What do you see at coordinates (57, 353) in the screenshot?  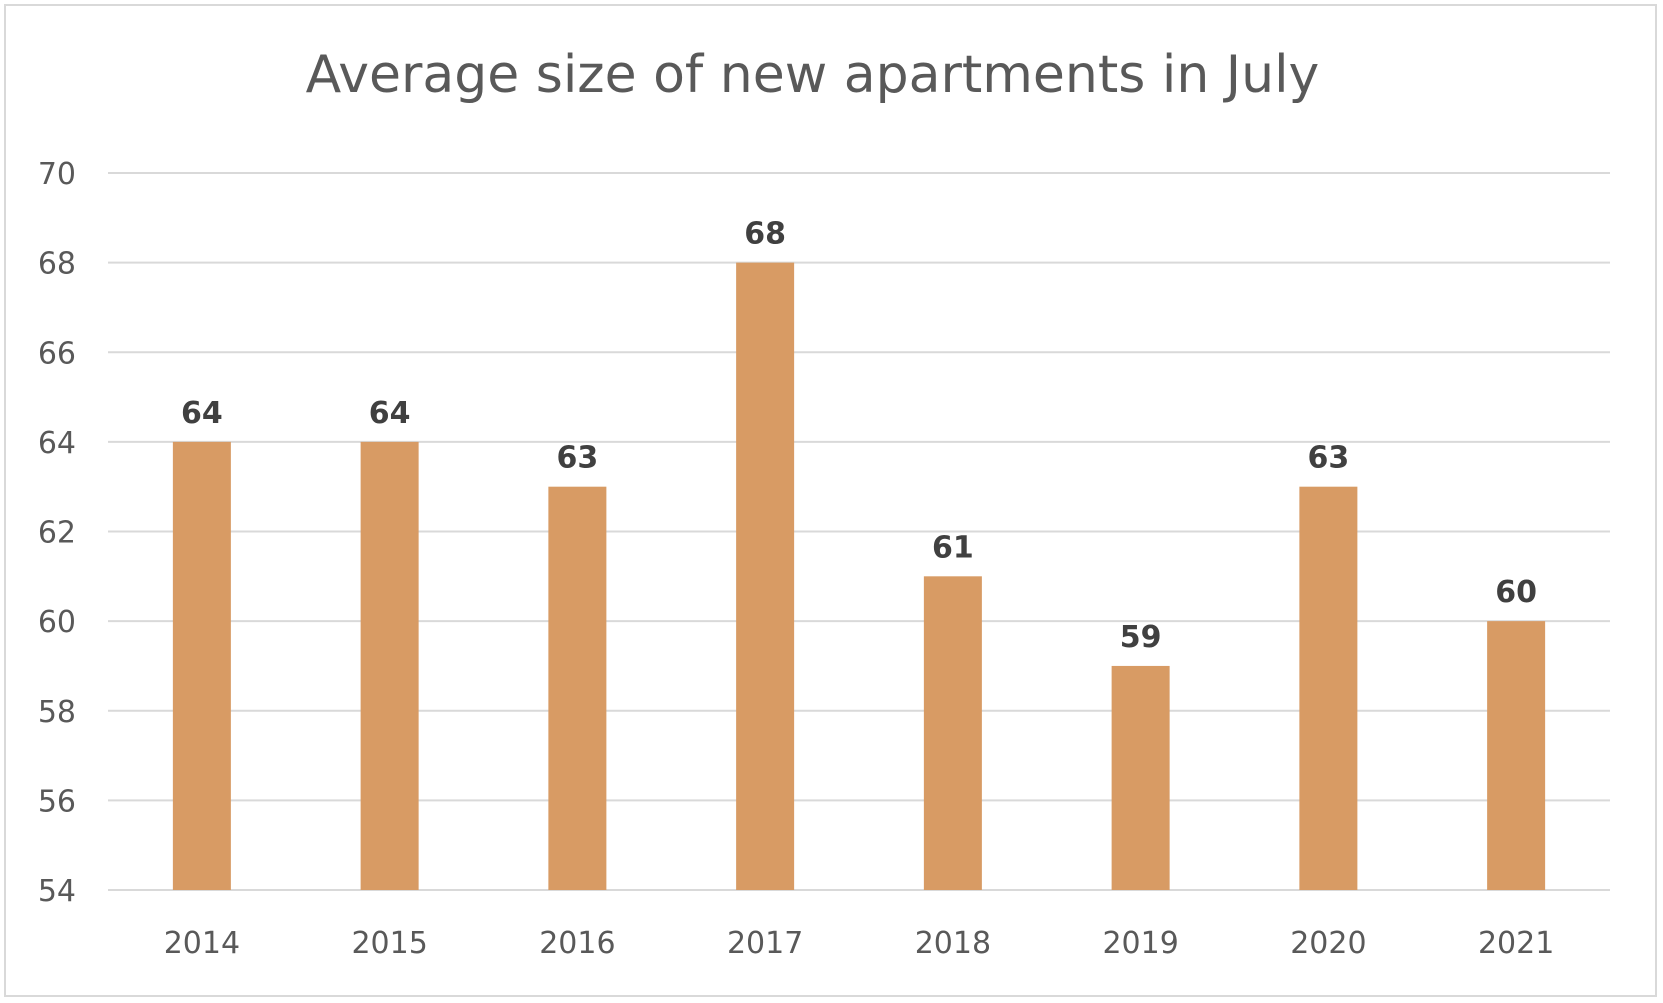 I see `y-tick-label: 66` at bounding box center [57, 353].